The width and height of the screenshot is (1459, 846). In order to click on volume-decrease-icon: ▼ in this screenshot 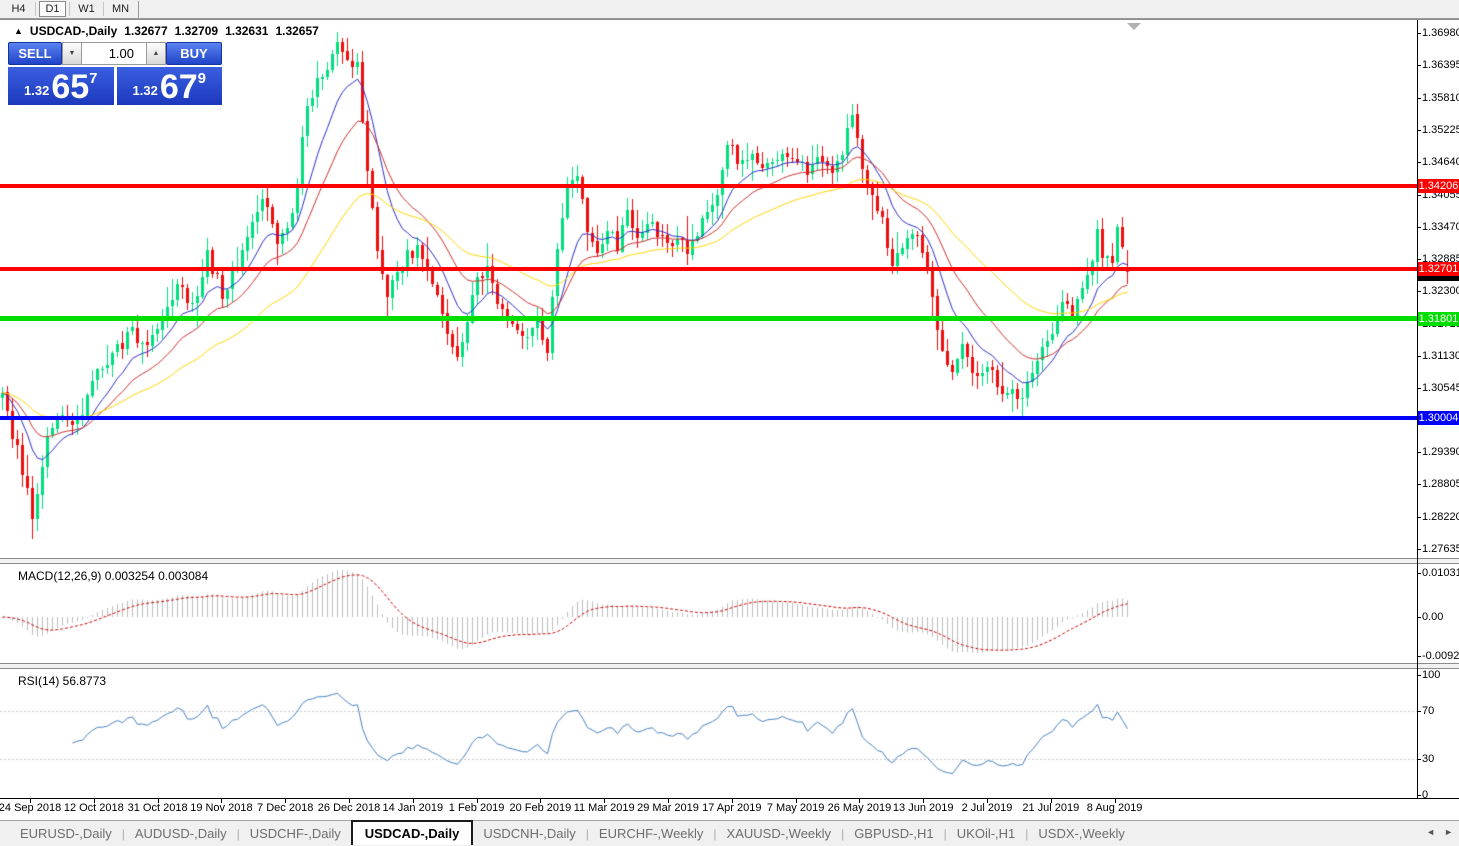, I will do `click(72, 53)`.